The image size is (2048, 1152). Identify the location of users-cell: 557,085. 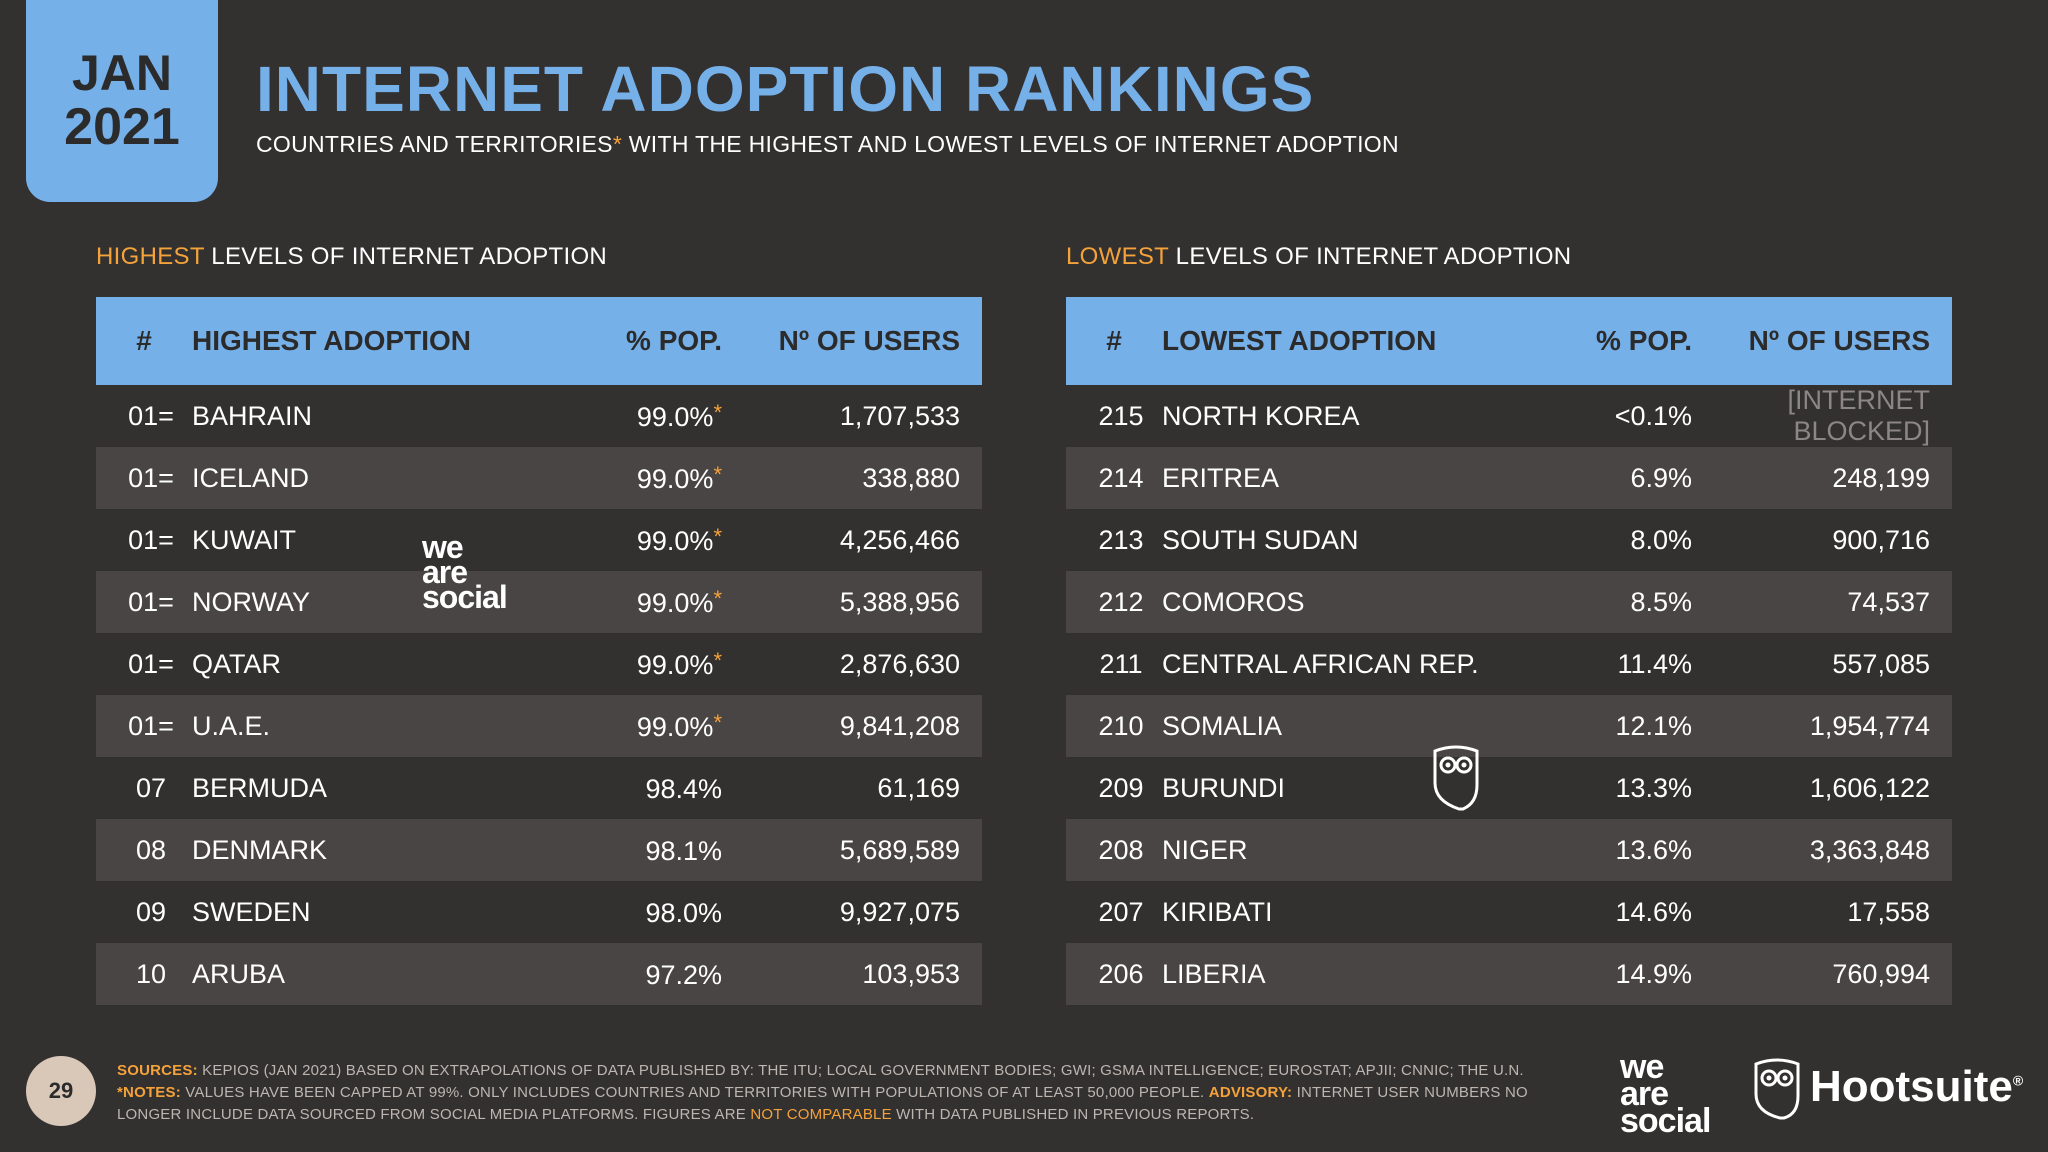
(1881, 663).